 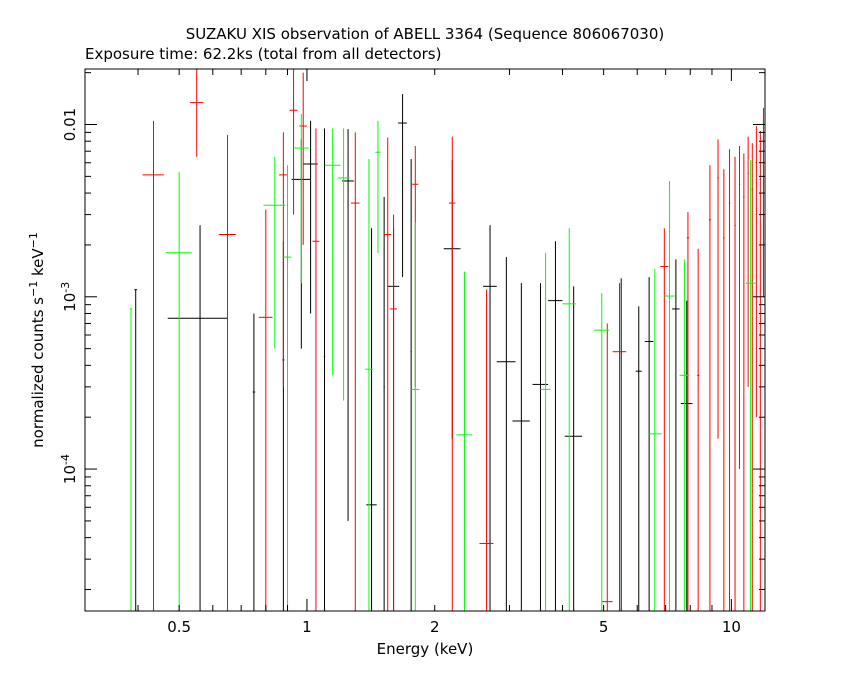 What do you see at coordinates (435, 627) in the screenshot?
I see `x-tick-label: 2` at bounding box center [435, 627].